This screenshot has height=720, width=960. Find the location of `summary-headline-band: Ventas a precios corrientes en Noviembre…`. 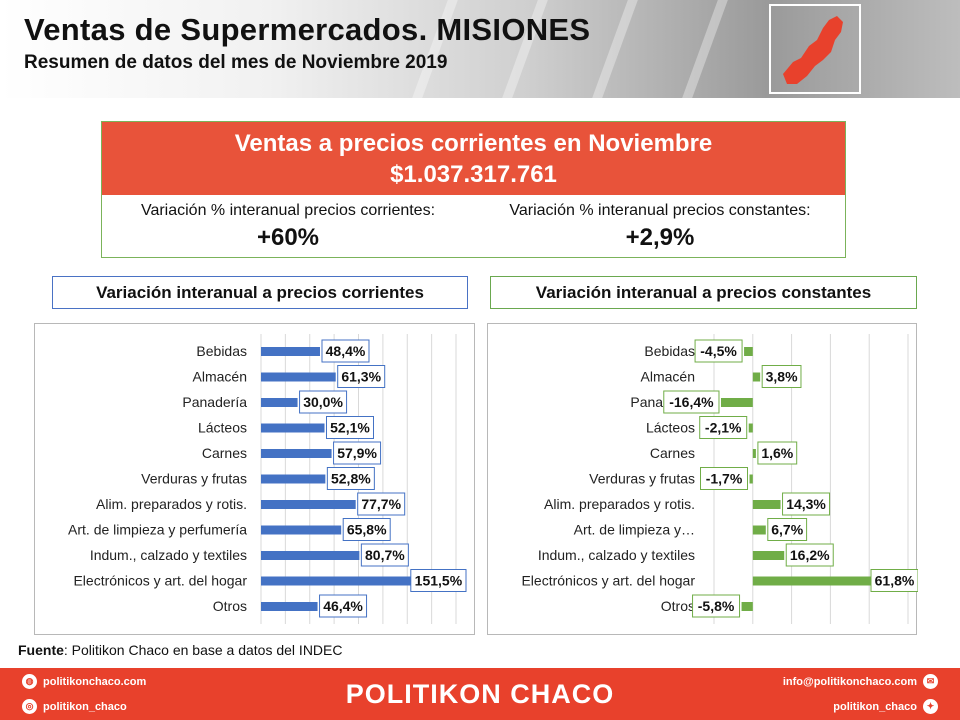

summary-headline-band: Ventas a precios corrientes en Noviembre… is located at coordinates (473, 158).